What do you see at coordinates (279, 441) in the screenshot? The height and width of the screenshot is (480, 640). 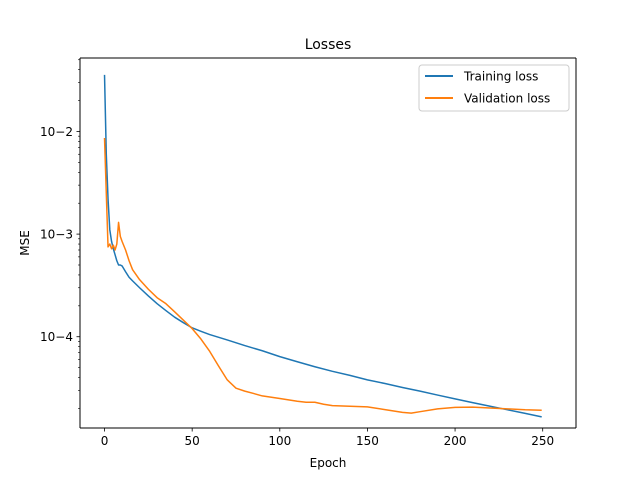 I see `x-tick-label: 100` at bounding box center [279, 441].